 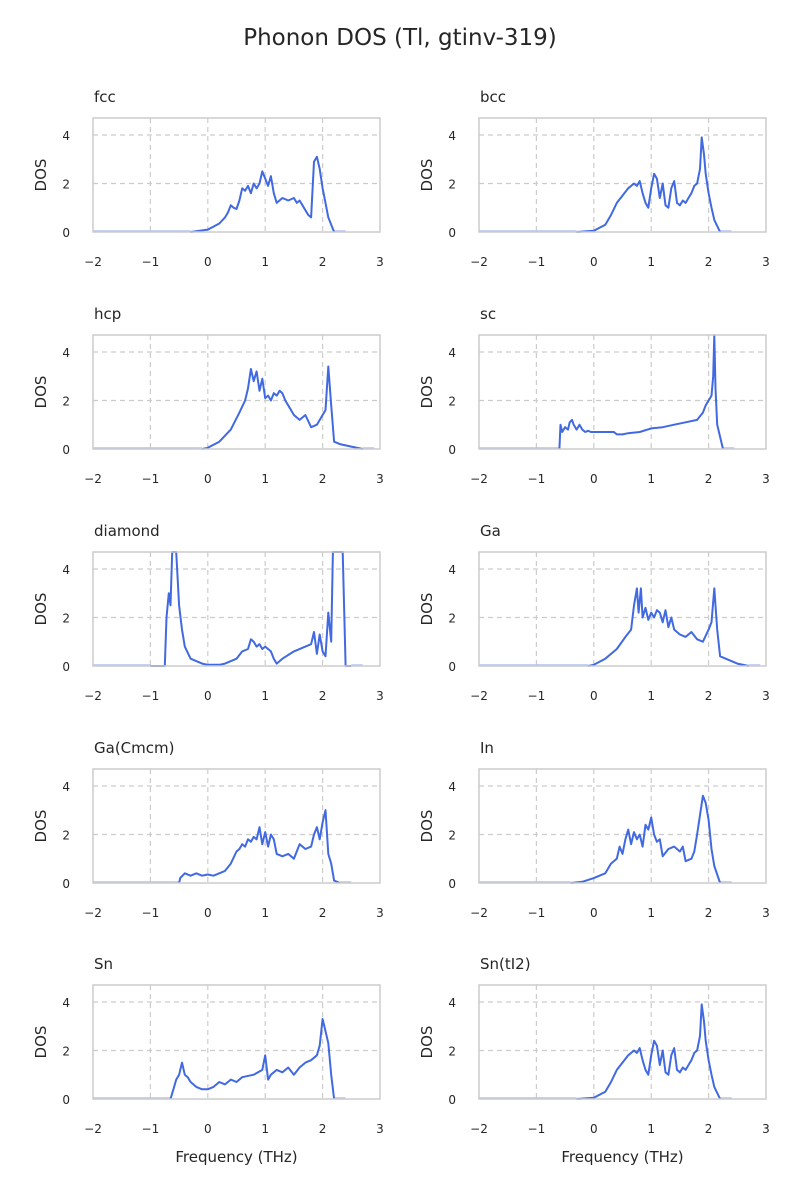 I want to click on panel-title: diamond, so click(x=127, y=531).